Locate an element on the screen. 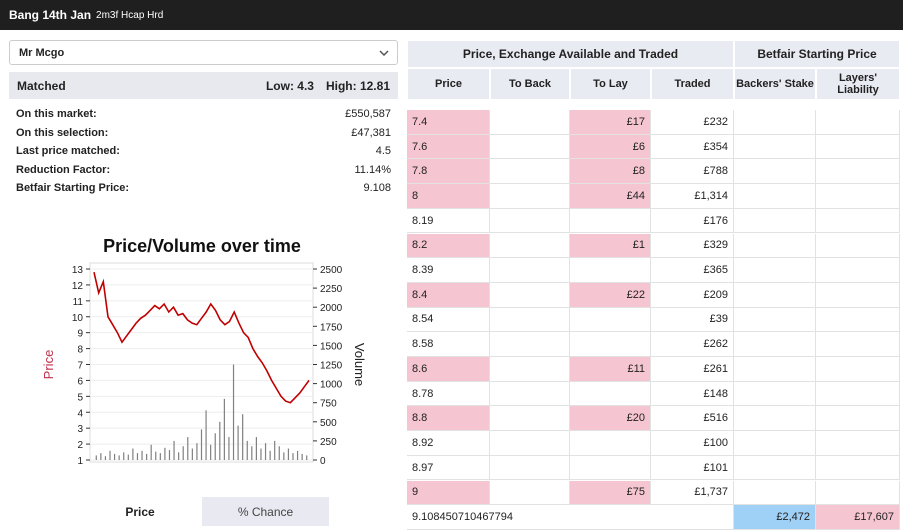 The width and height of the screenshot is (903, 530). y2-tick-label: 1250 is located at coordinates (331, 366).